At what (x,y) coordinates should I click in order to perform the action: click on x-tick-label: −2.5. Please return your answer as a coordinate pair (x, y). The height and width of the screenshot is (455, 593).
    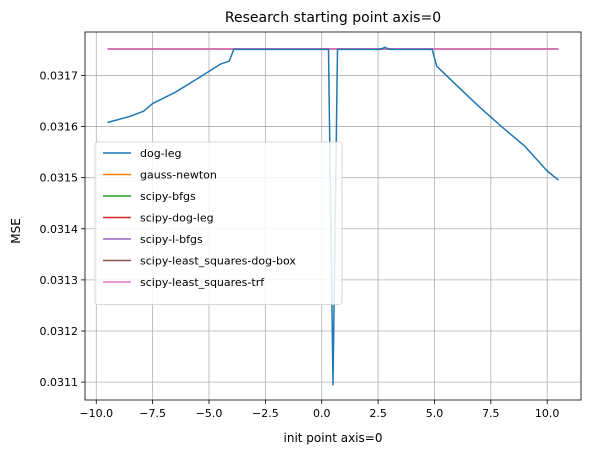
    Looking at the image, I should click on (265, 413).